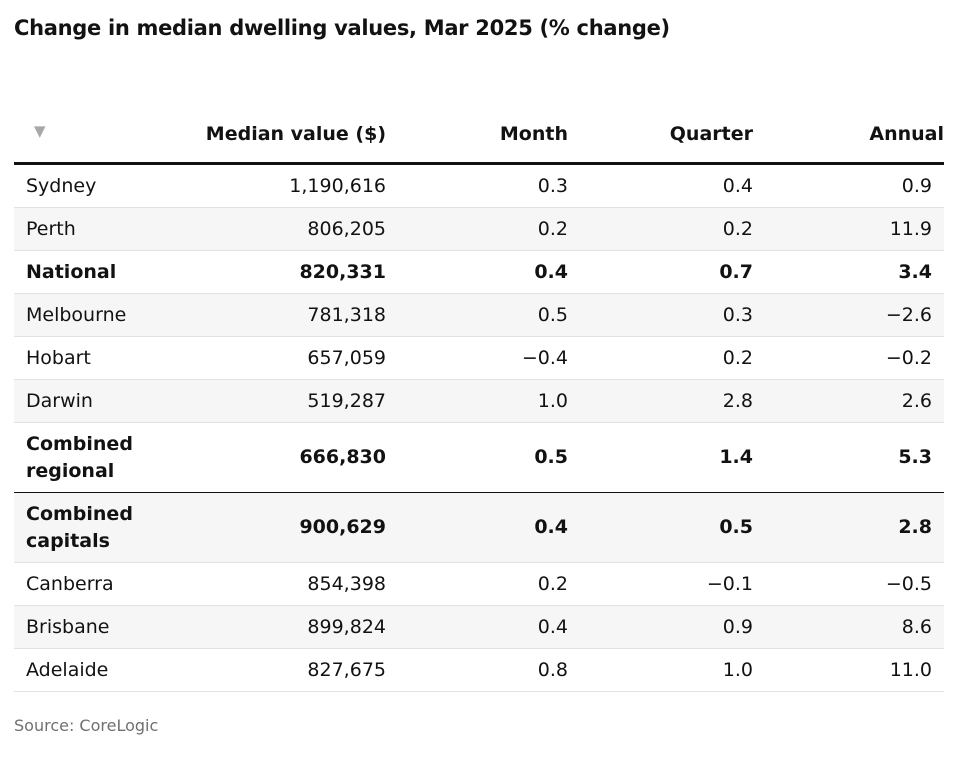 This screenshot has height=757, width=960. Describe the element at coordinates (104, 126) in the screenshot. I see `region-column-header: ▼` at that location.